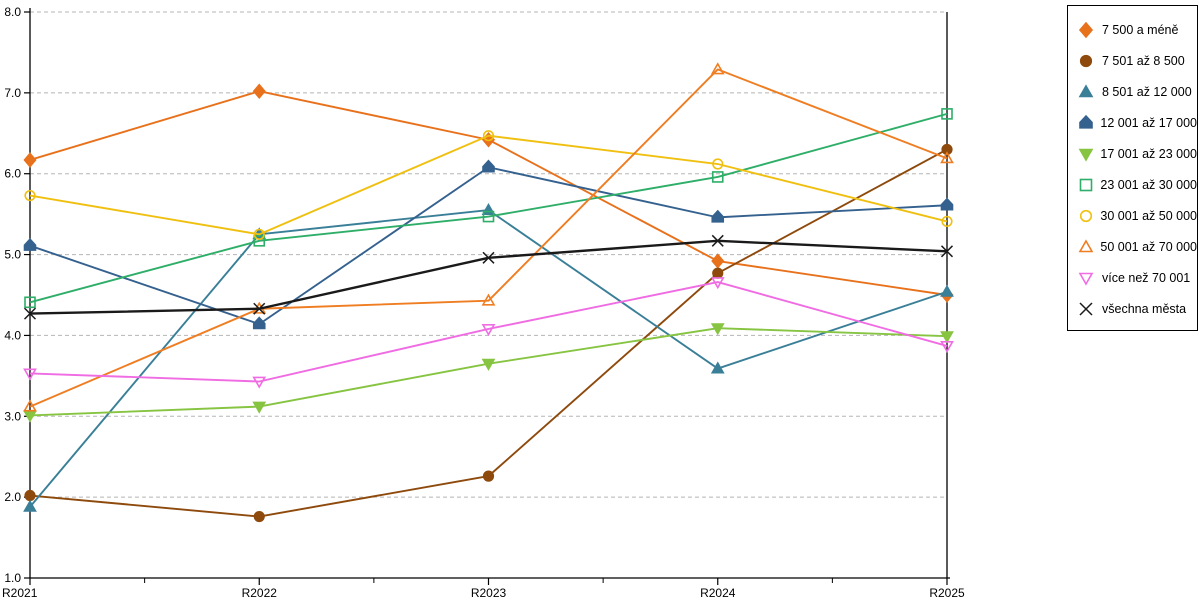 This screenshot has width=1200, height=600. I want to click on diamond-legend-icon, so click(1086, 29).